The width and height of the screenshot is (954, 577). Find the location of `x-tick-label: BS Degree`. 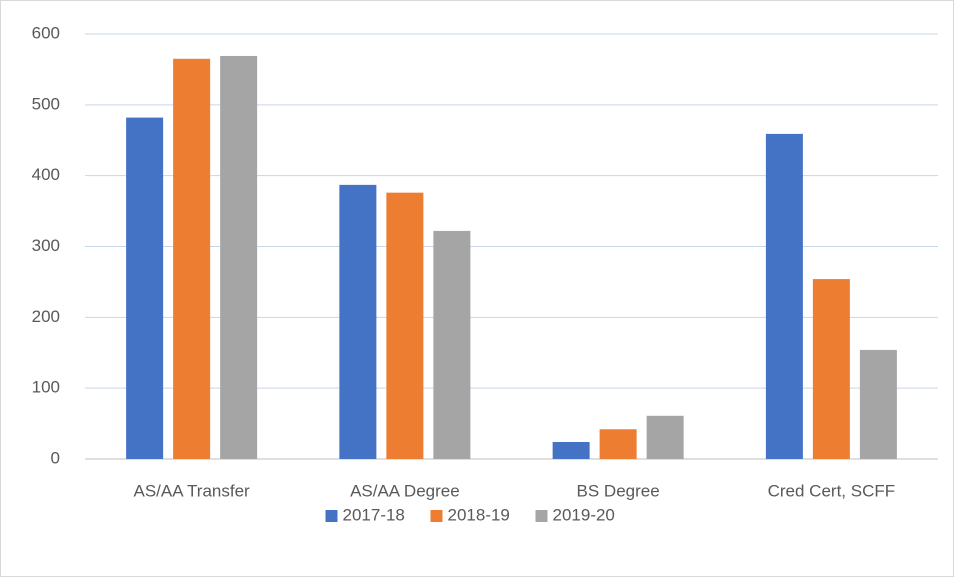

x-tick-label: BS Degree is located at coordinates (618, 490).